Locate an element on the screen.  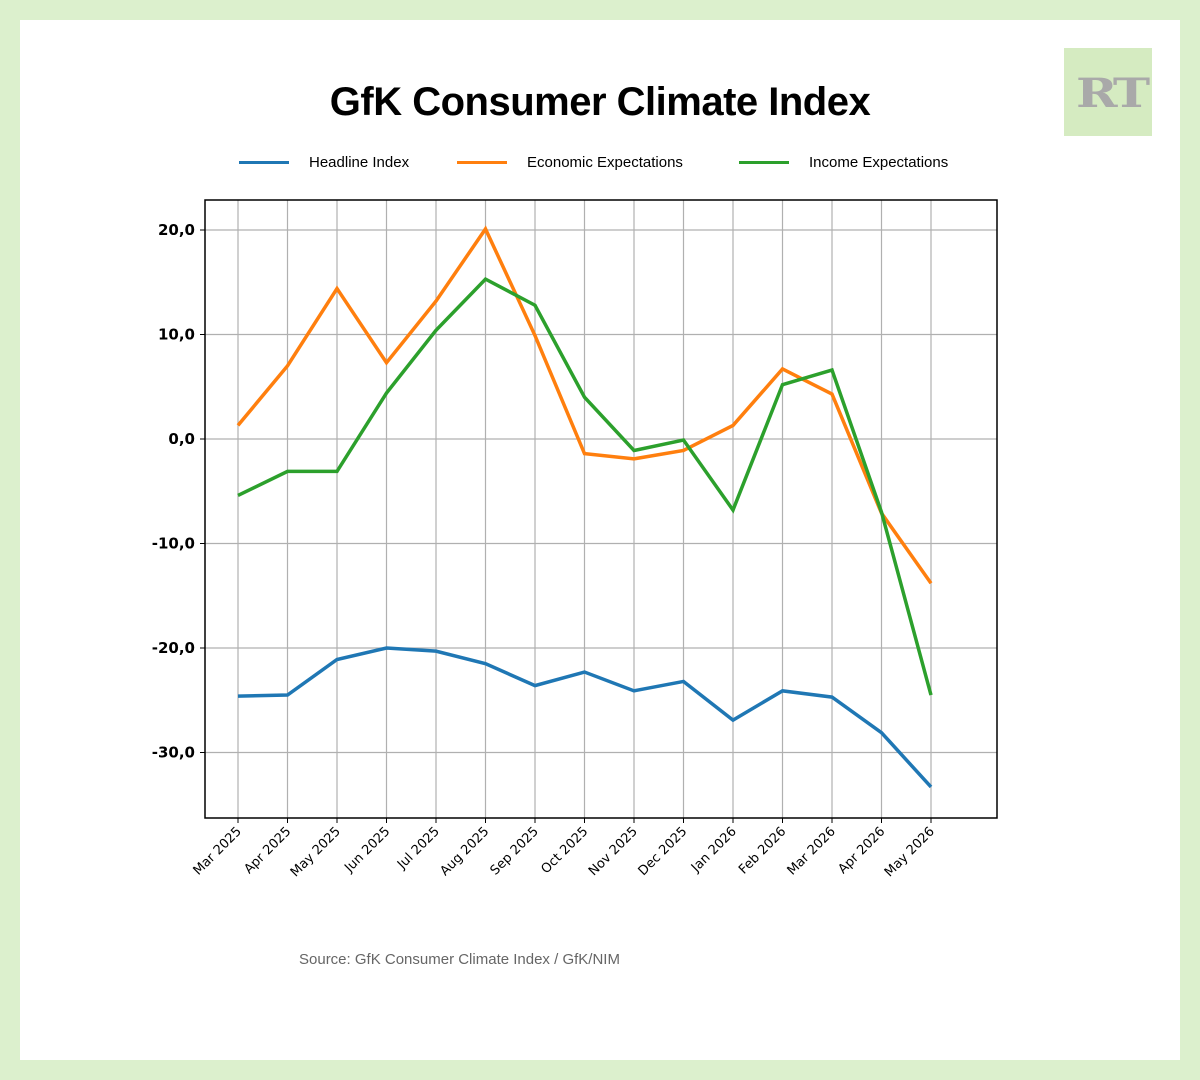
rt-logo: RT is located at coordinates (1108, 92).